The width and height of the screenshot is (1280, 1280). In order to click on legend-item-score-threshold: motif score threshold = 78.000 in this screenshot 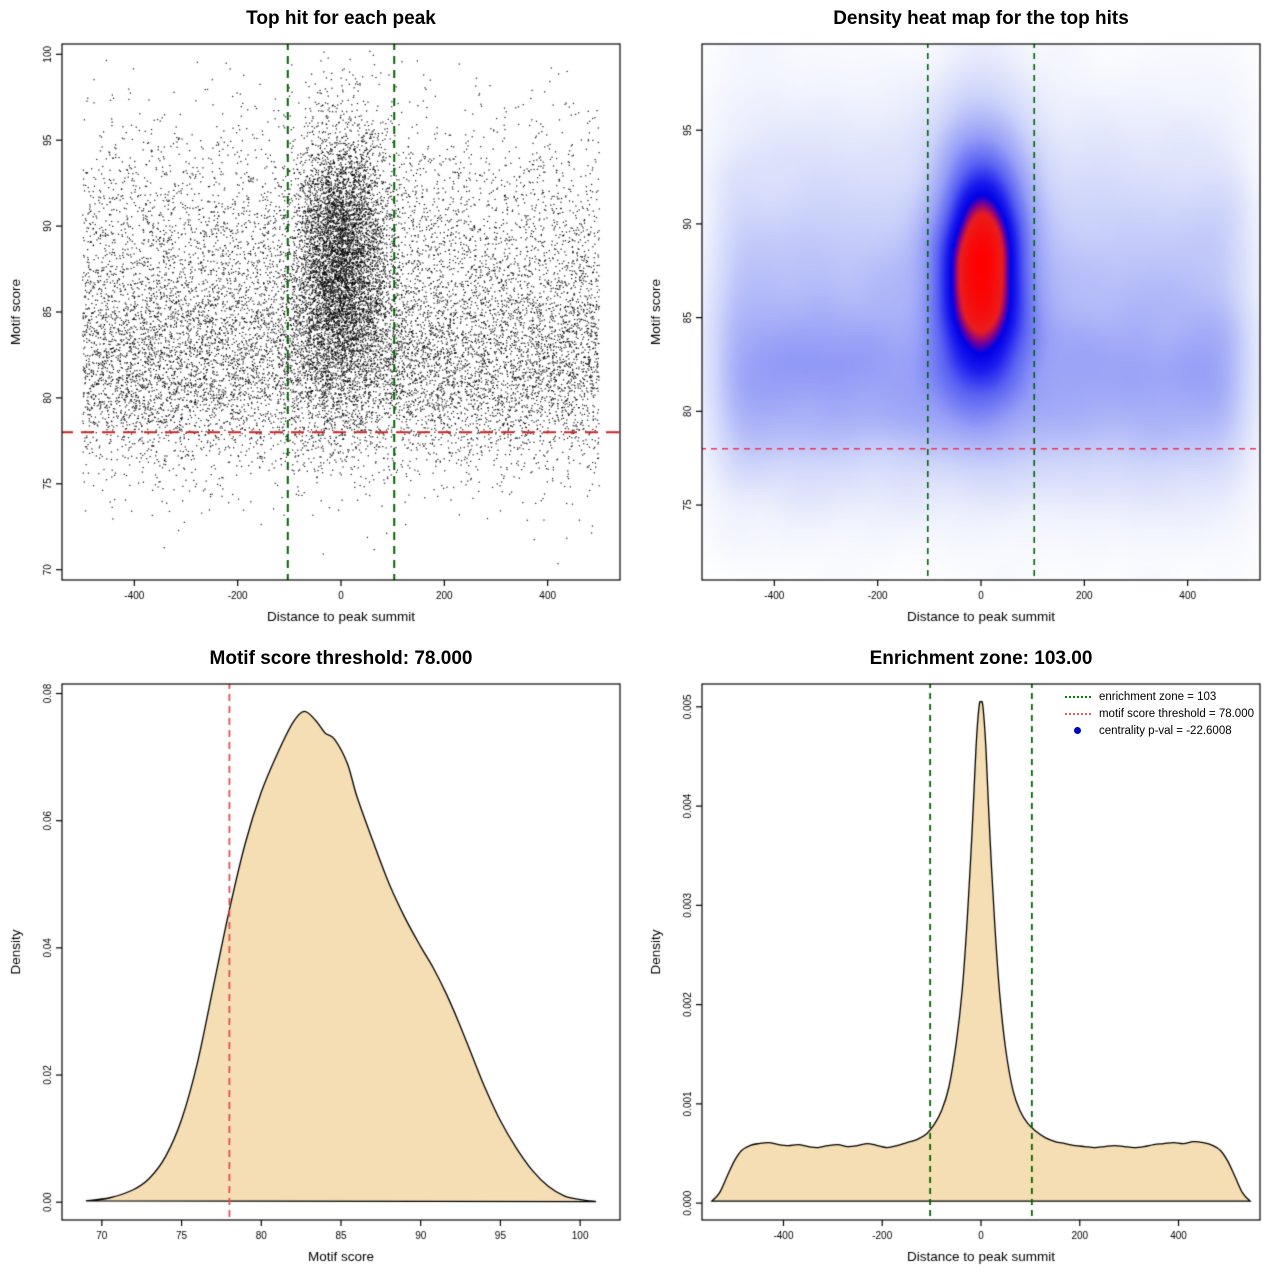, I will do `click(1158, 713)`.